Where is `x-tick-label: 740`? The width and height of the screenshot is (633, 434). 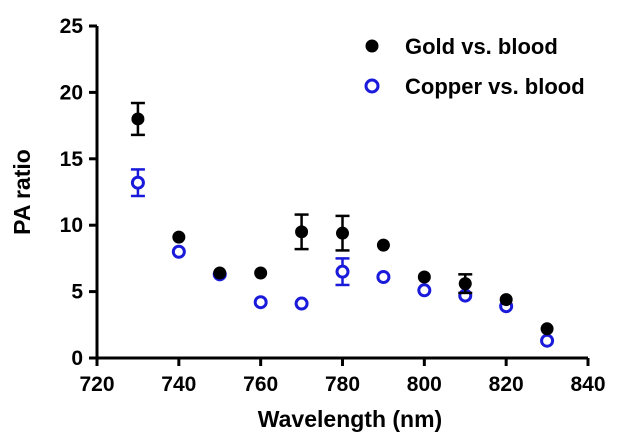
x-tick-label: 740 is located at coordinates (178, 384).